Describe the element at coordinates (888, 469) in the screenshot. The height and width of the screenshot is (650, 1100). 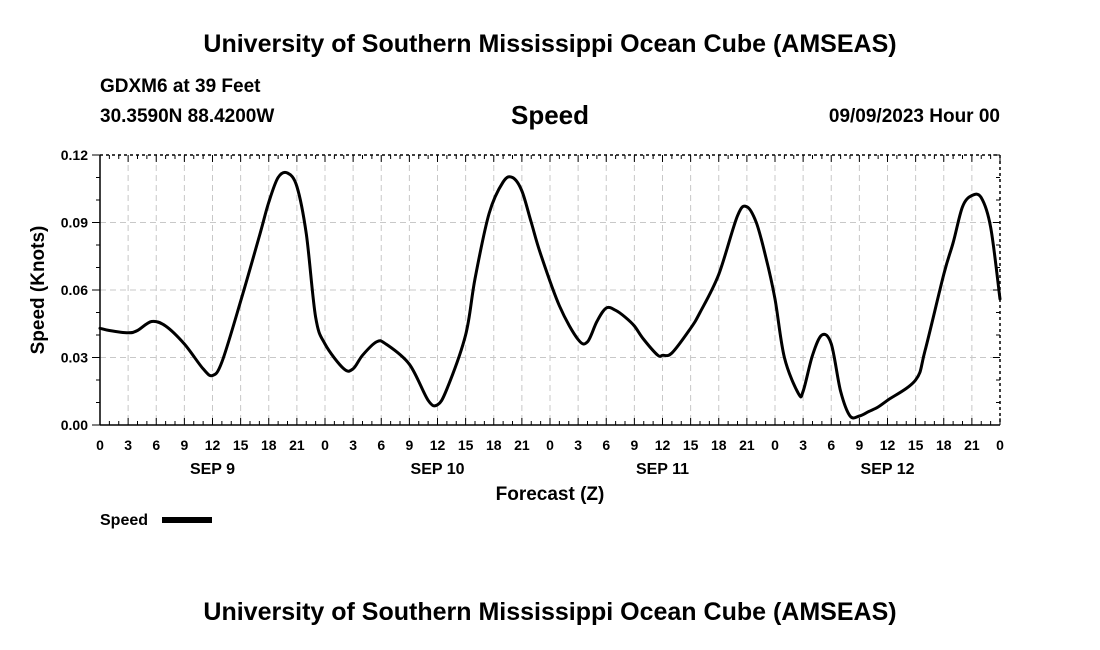
I see `day-label: SEP 12` at that location.